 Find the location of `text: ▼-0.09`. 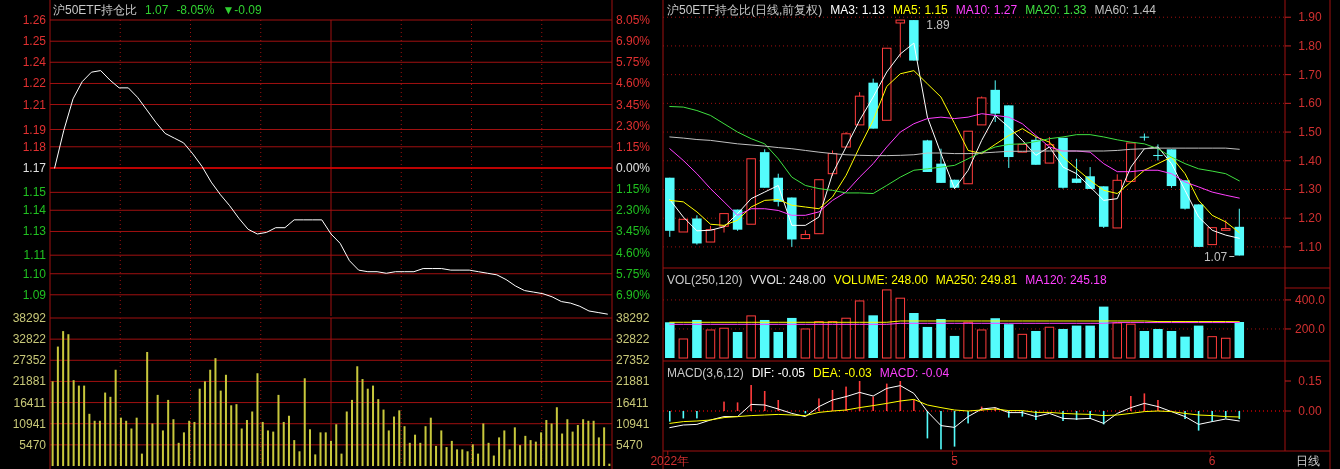

text: ▼-0.09 is located at coordinates (242, 10).